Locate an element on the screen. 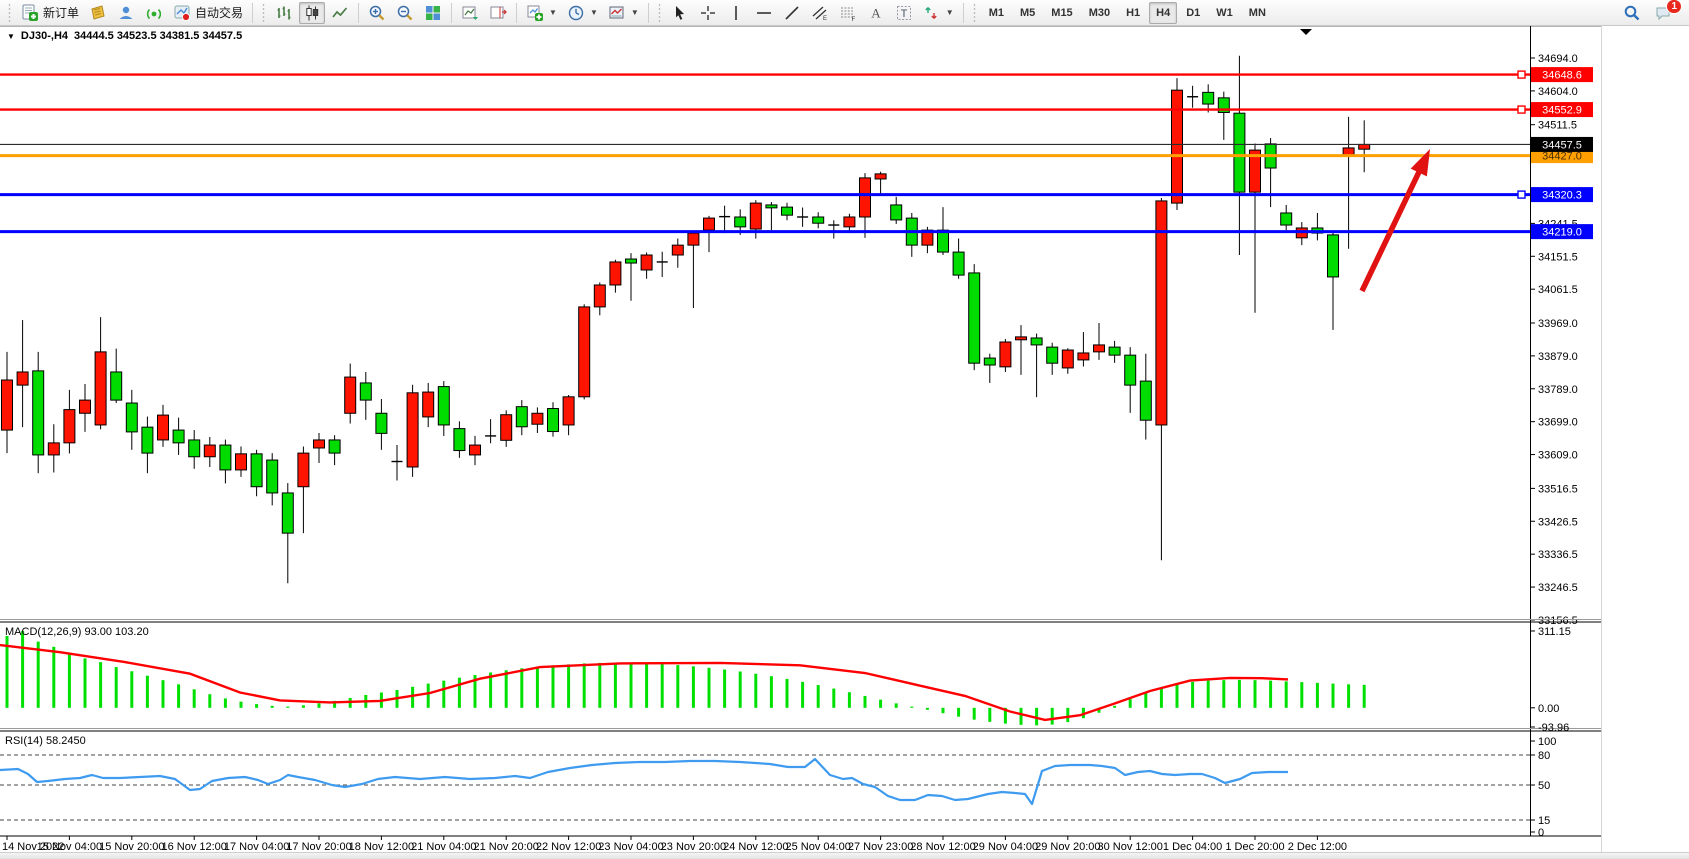 The width and height of the screenshot is (1689, 859). search-icon is located at coordinates (1632, 13).